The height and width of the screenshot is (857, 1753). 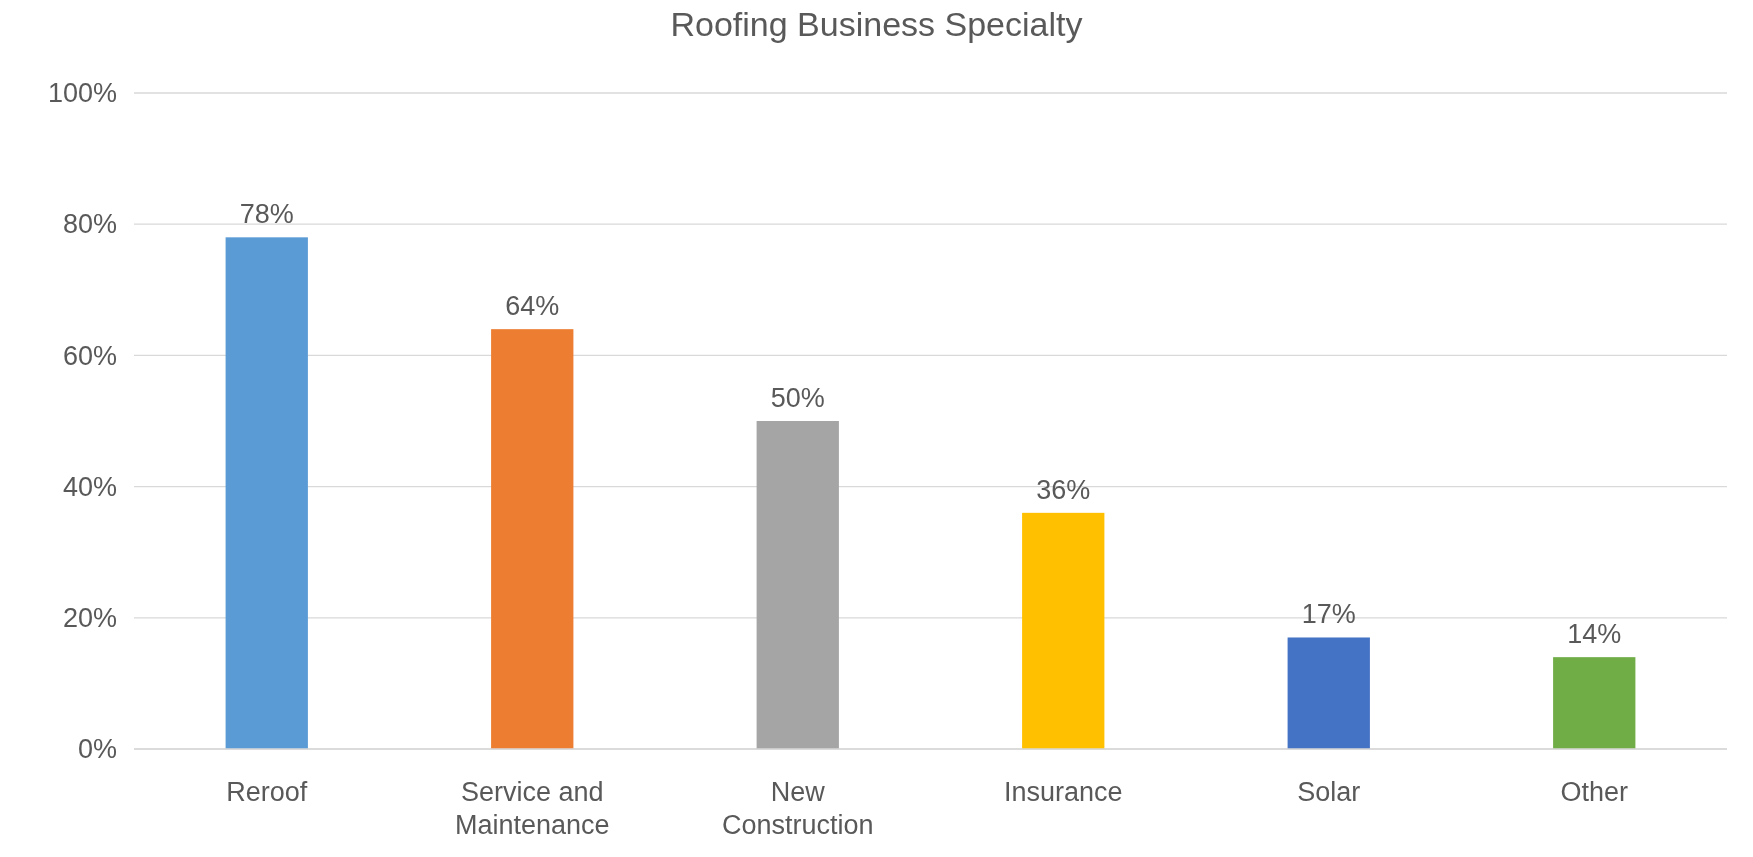 I want to click on x-tick-label: Insurance, so click(x=1063, y=792).